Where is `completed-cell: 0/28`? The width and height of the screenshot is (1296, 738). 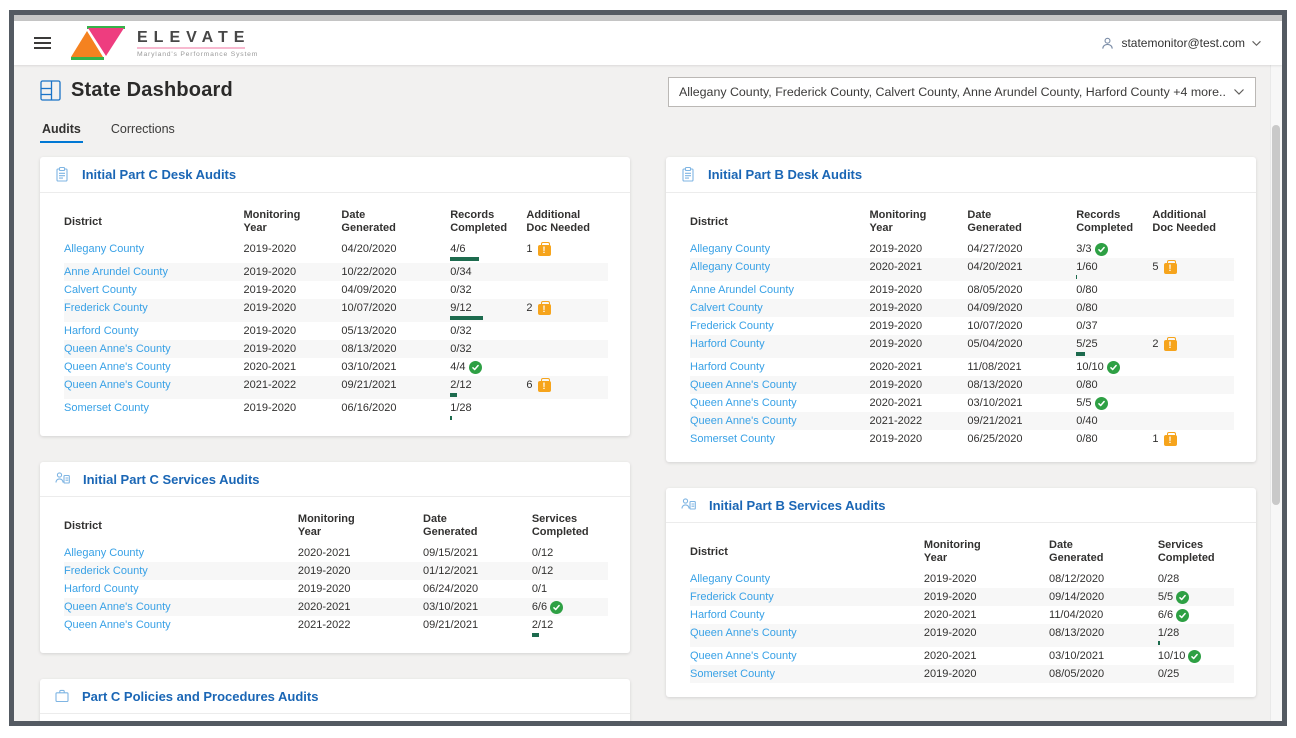 completed-cell: 0/28 is located at coordinates (1196, 579).